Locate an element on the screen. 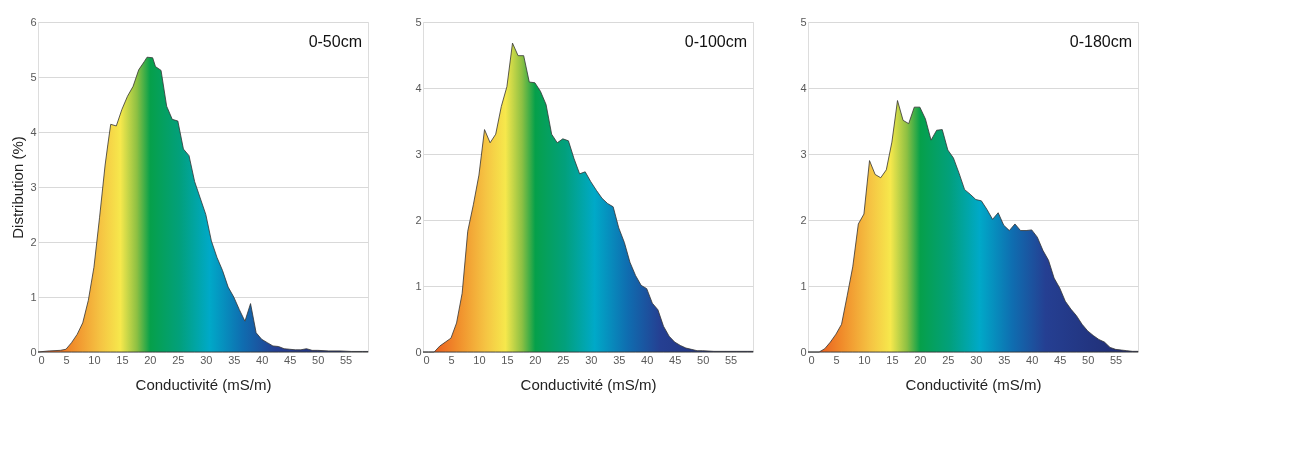 Image resolution: width=1300 pixels, height=458 pixels. y-axis-title: Distribution (%) is located at coordinates (18, 187).